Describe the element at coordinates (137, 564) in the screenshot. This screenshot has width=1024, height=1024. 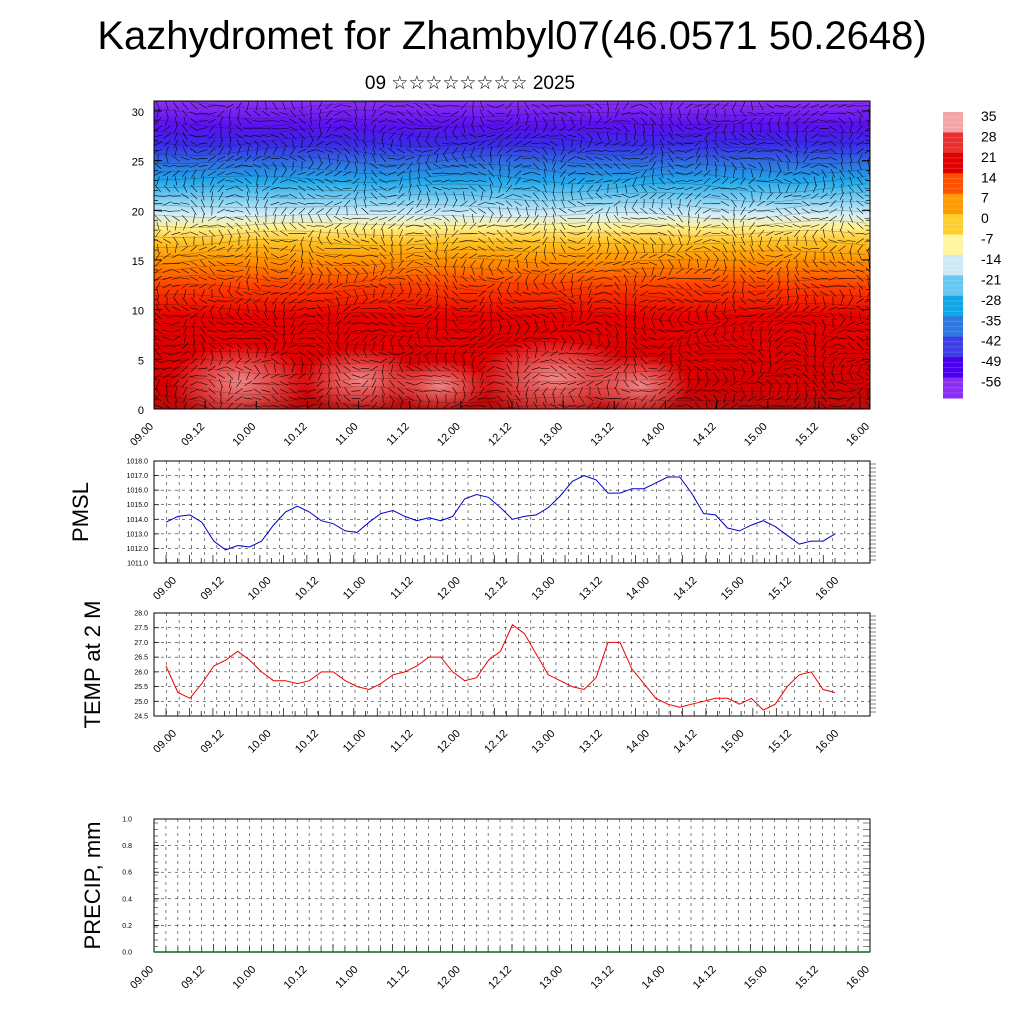
I see `y-tick-label: 1011.0` at that location.